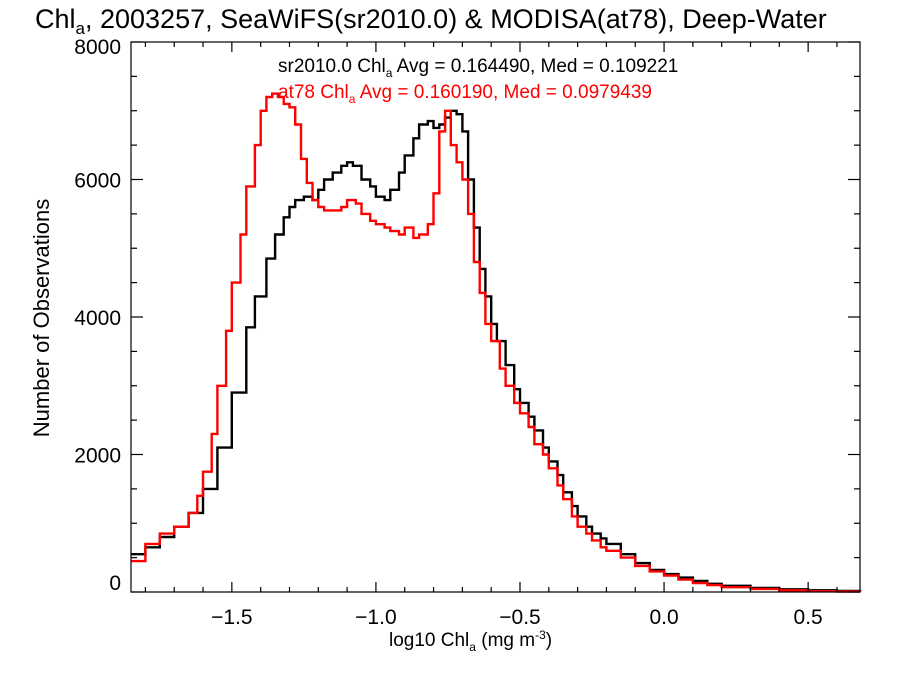  What do you see at coordinates (663, 617) in the screenshot?
I see `x-tick-label: 0.0` at bounding box center [663, 617].